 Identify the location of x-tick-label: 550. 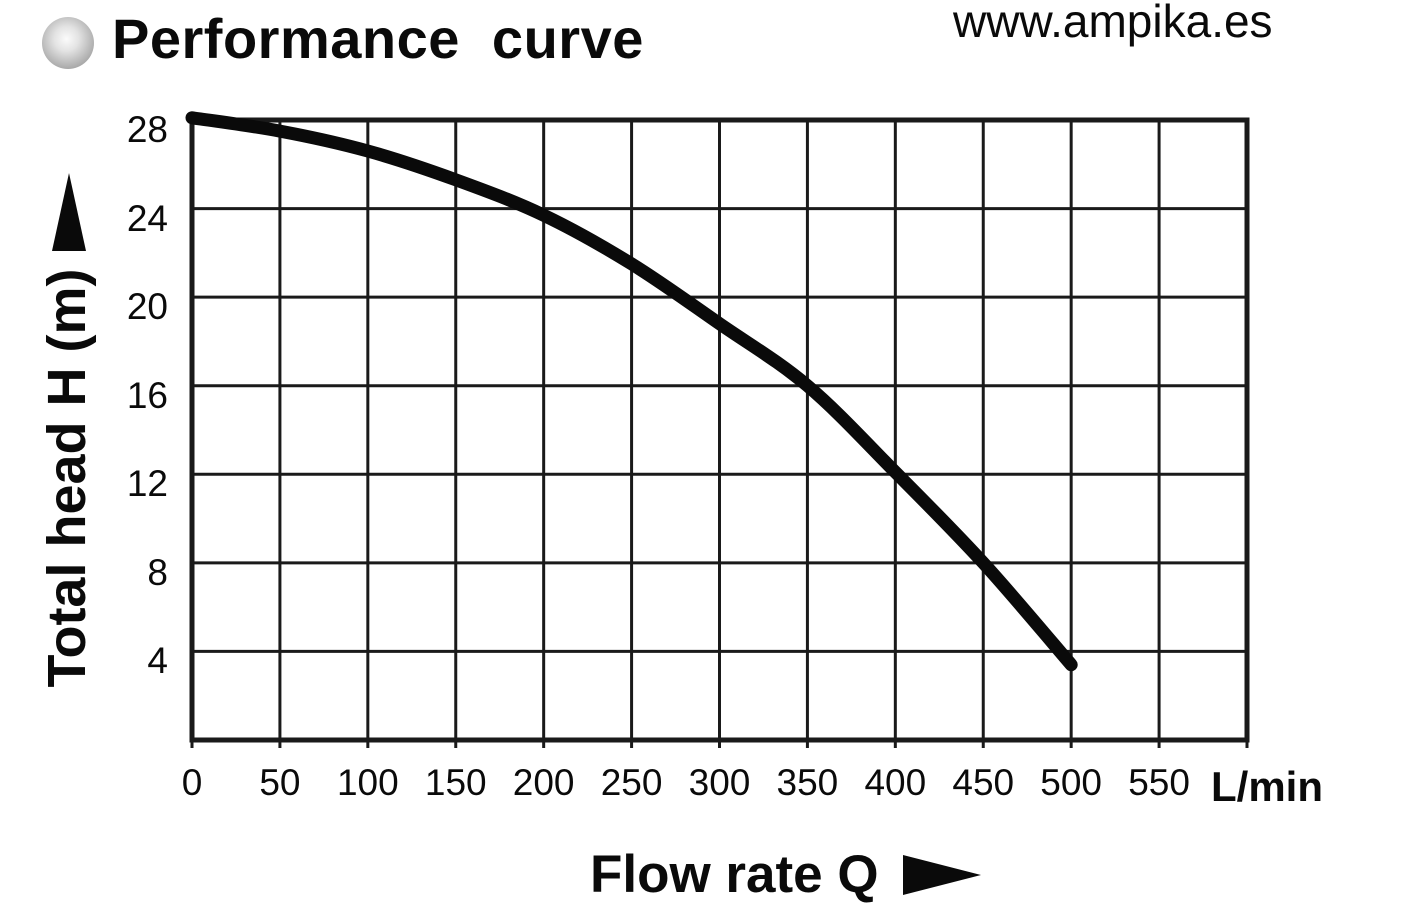
(1159, 782).